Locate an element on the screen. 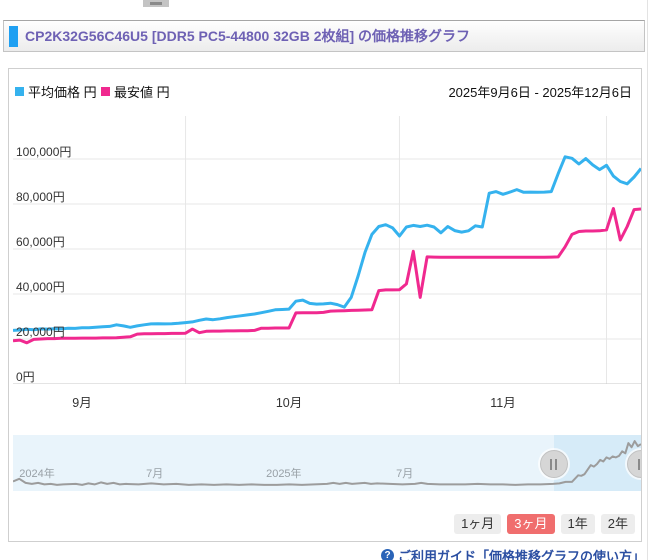  range-selector: 1ヶ月 3ヶ月 1年 2年 is located at coordinates (544, 524).